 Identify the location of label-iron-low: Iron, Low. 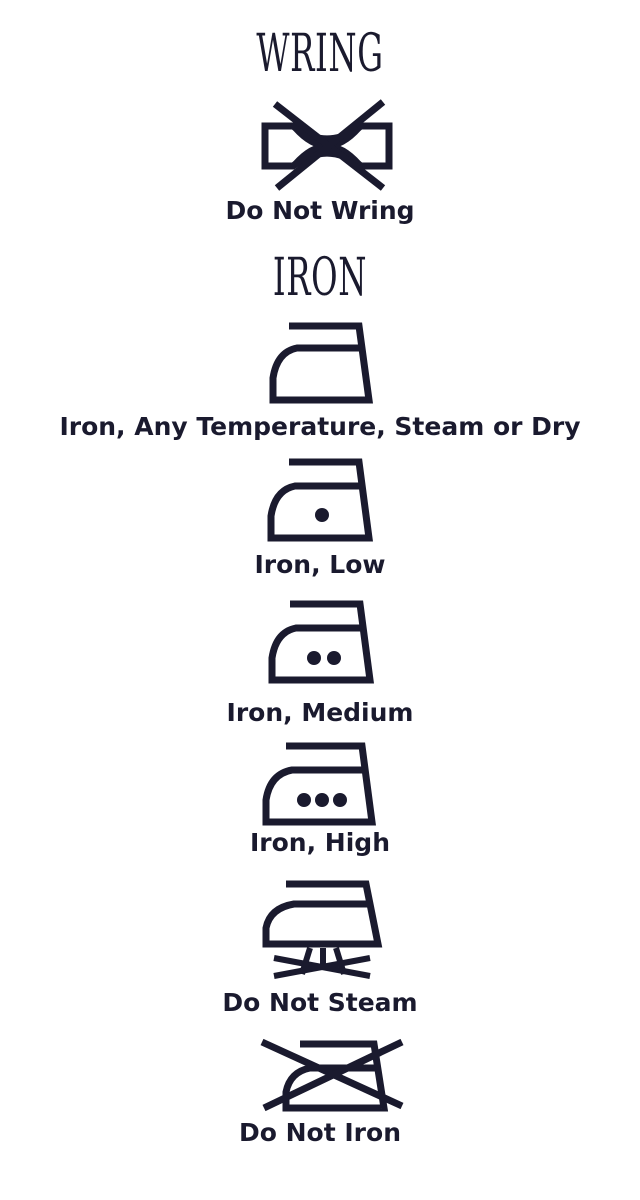
(320, 564).